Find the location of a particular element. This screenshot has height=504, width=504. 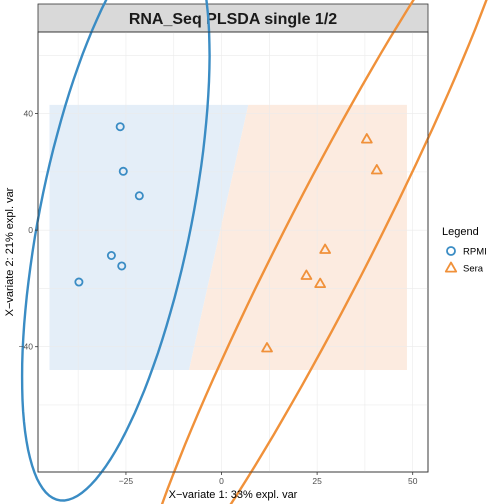

legend-key-sera is located at coordinates (451, 267).